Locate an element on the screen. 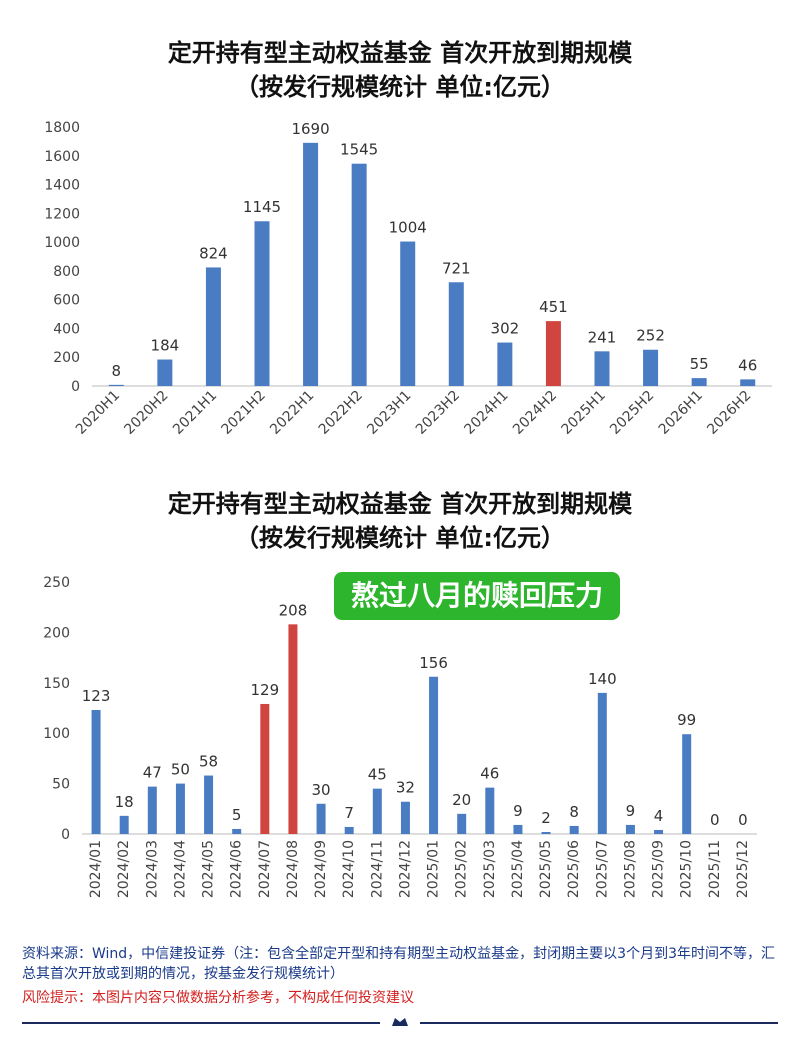 This screenshot has height=1061, width=800. x-tick-label: 2024/01 is located at coordinates (96, 869).